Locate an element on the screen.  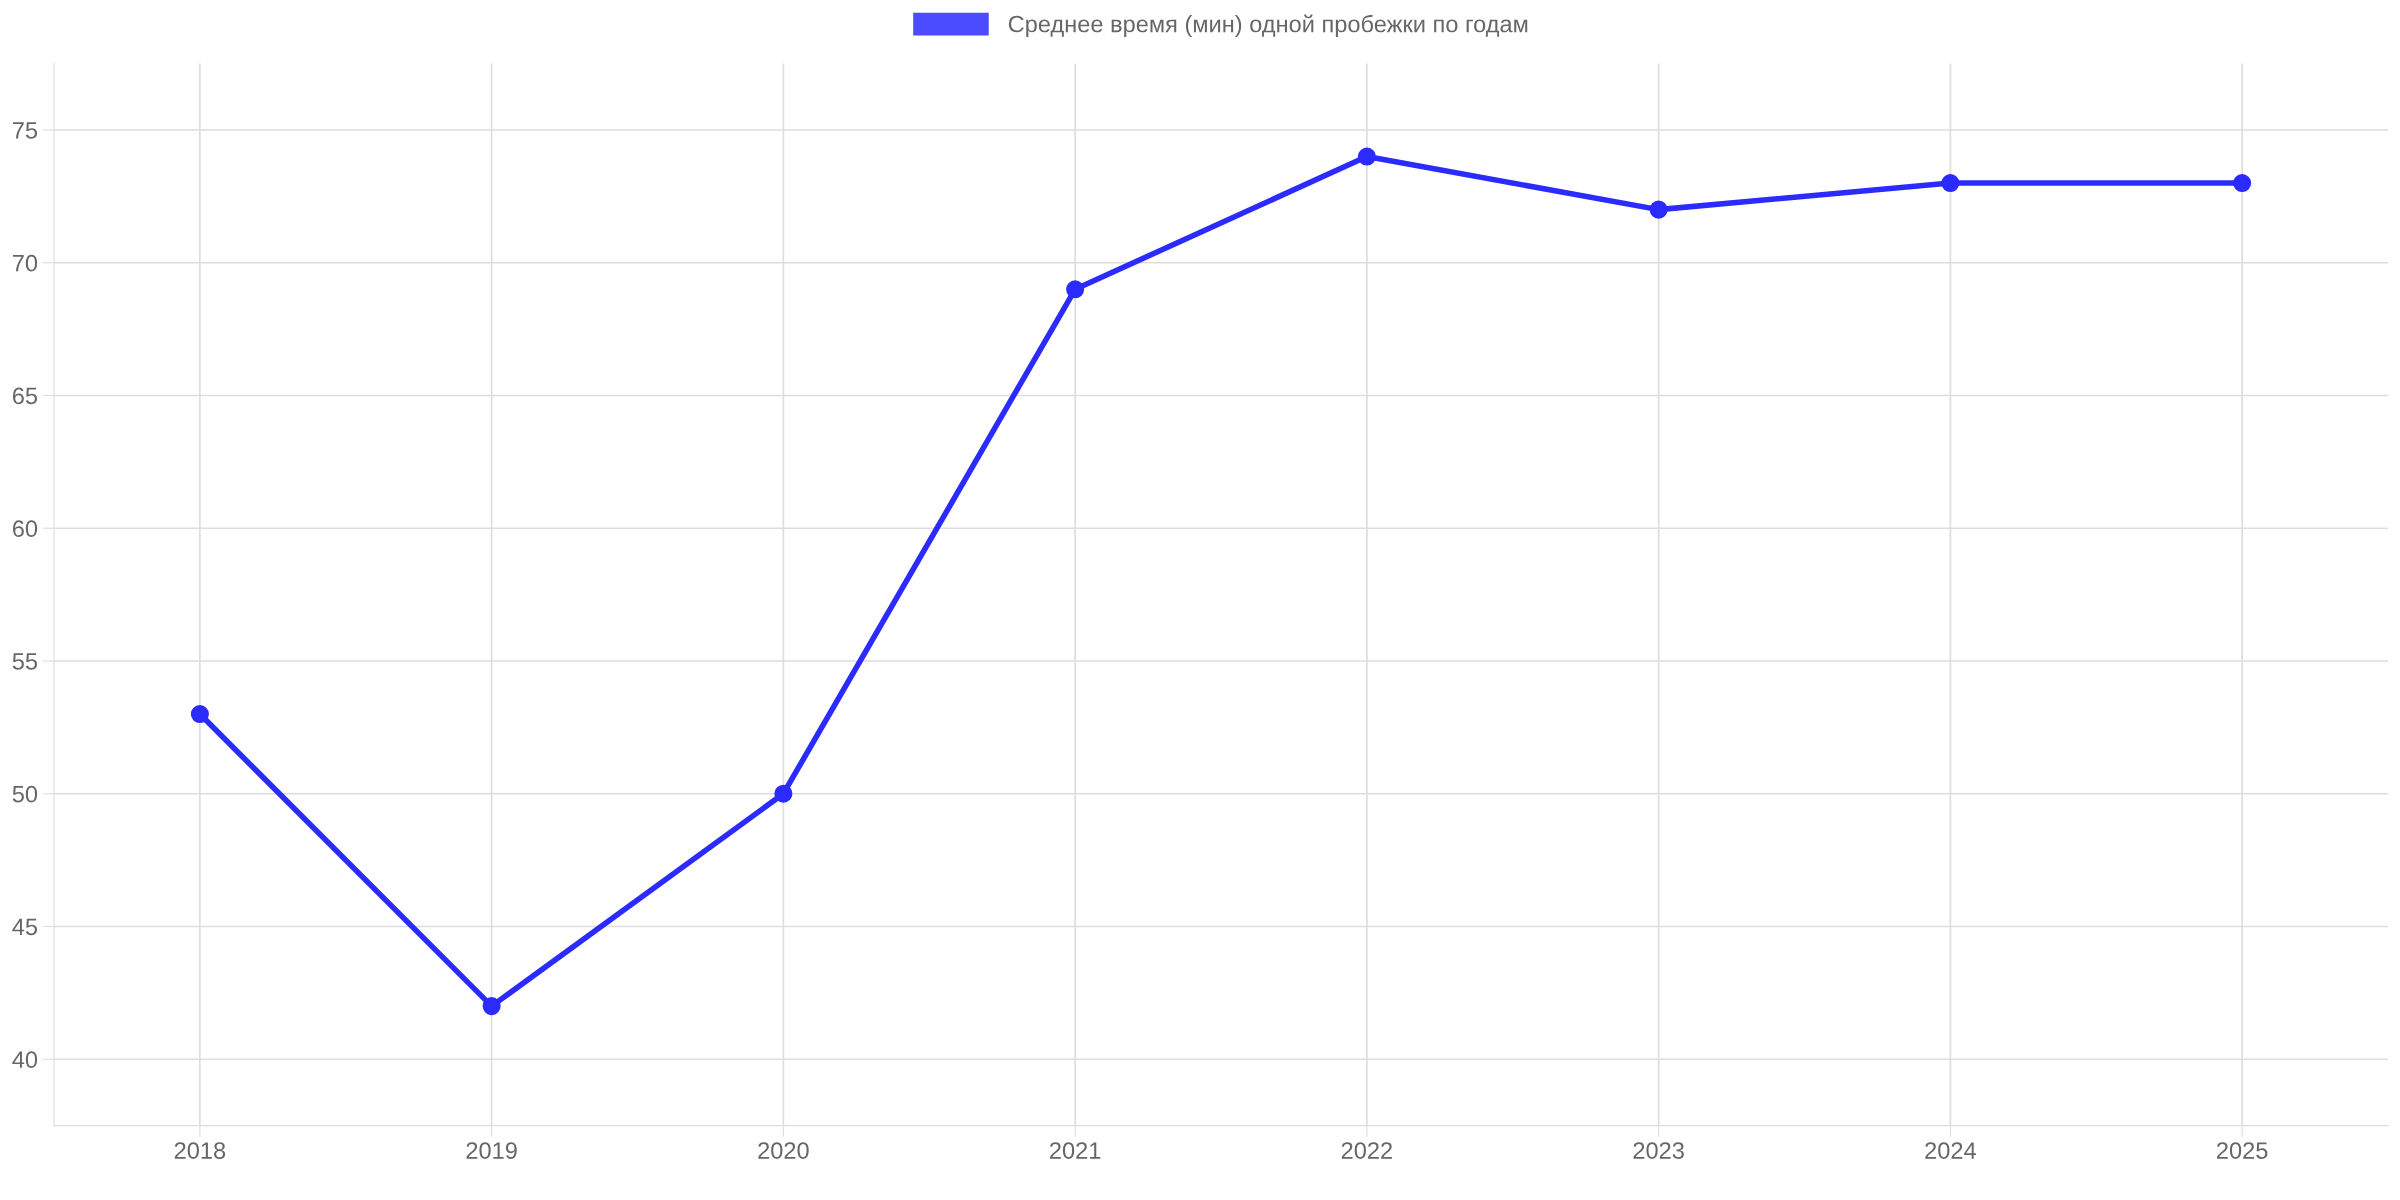
y-tick-label: 70 is located at coordinates (25, 263).